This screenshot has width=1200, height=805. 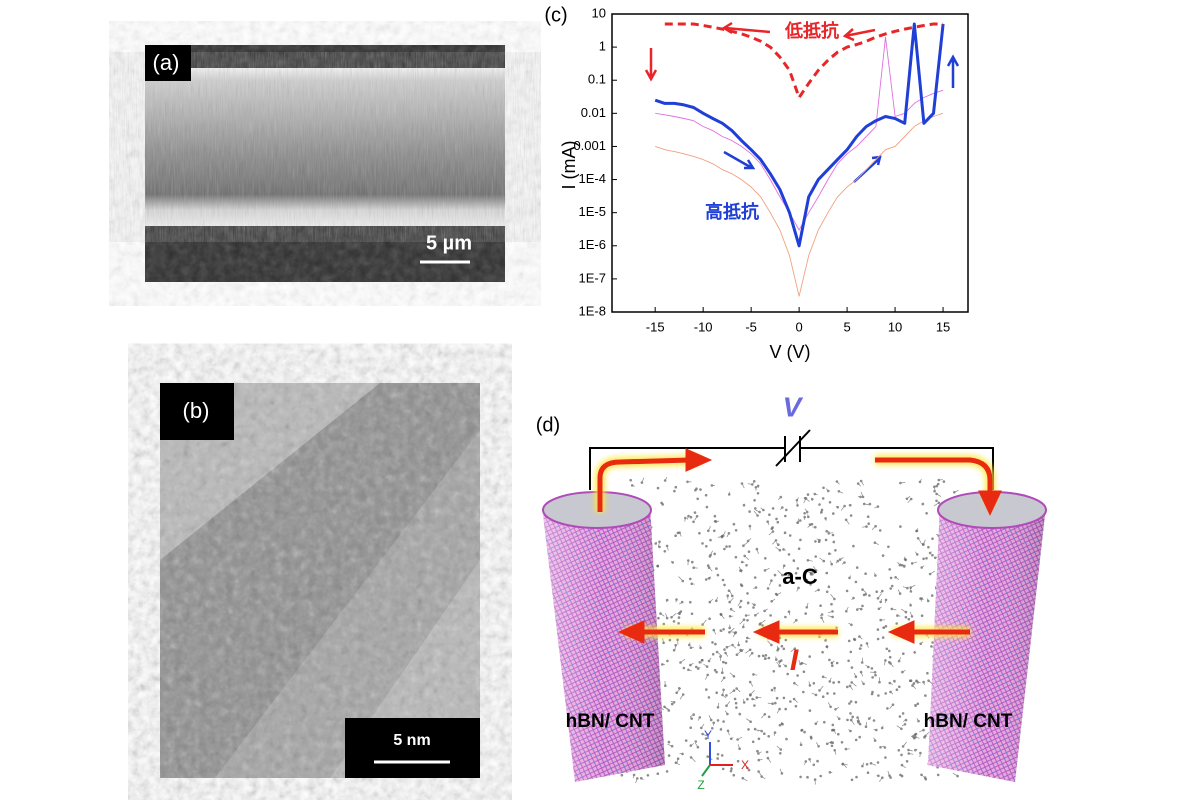 I want to click on y-tick-label: 10, so click(x=599, y=12).